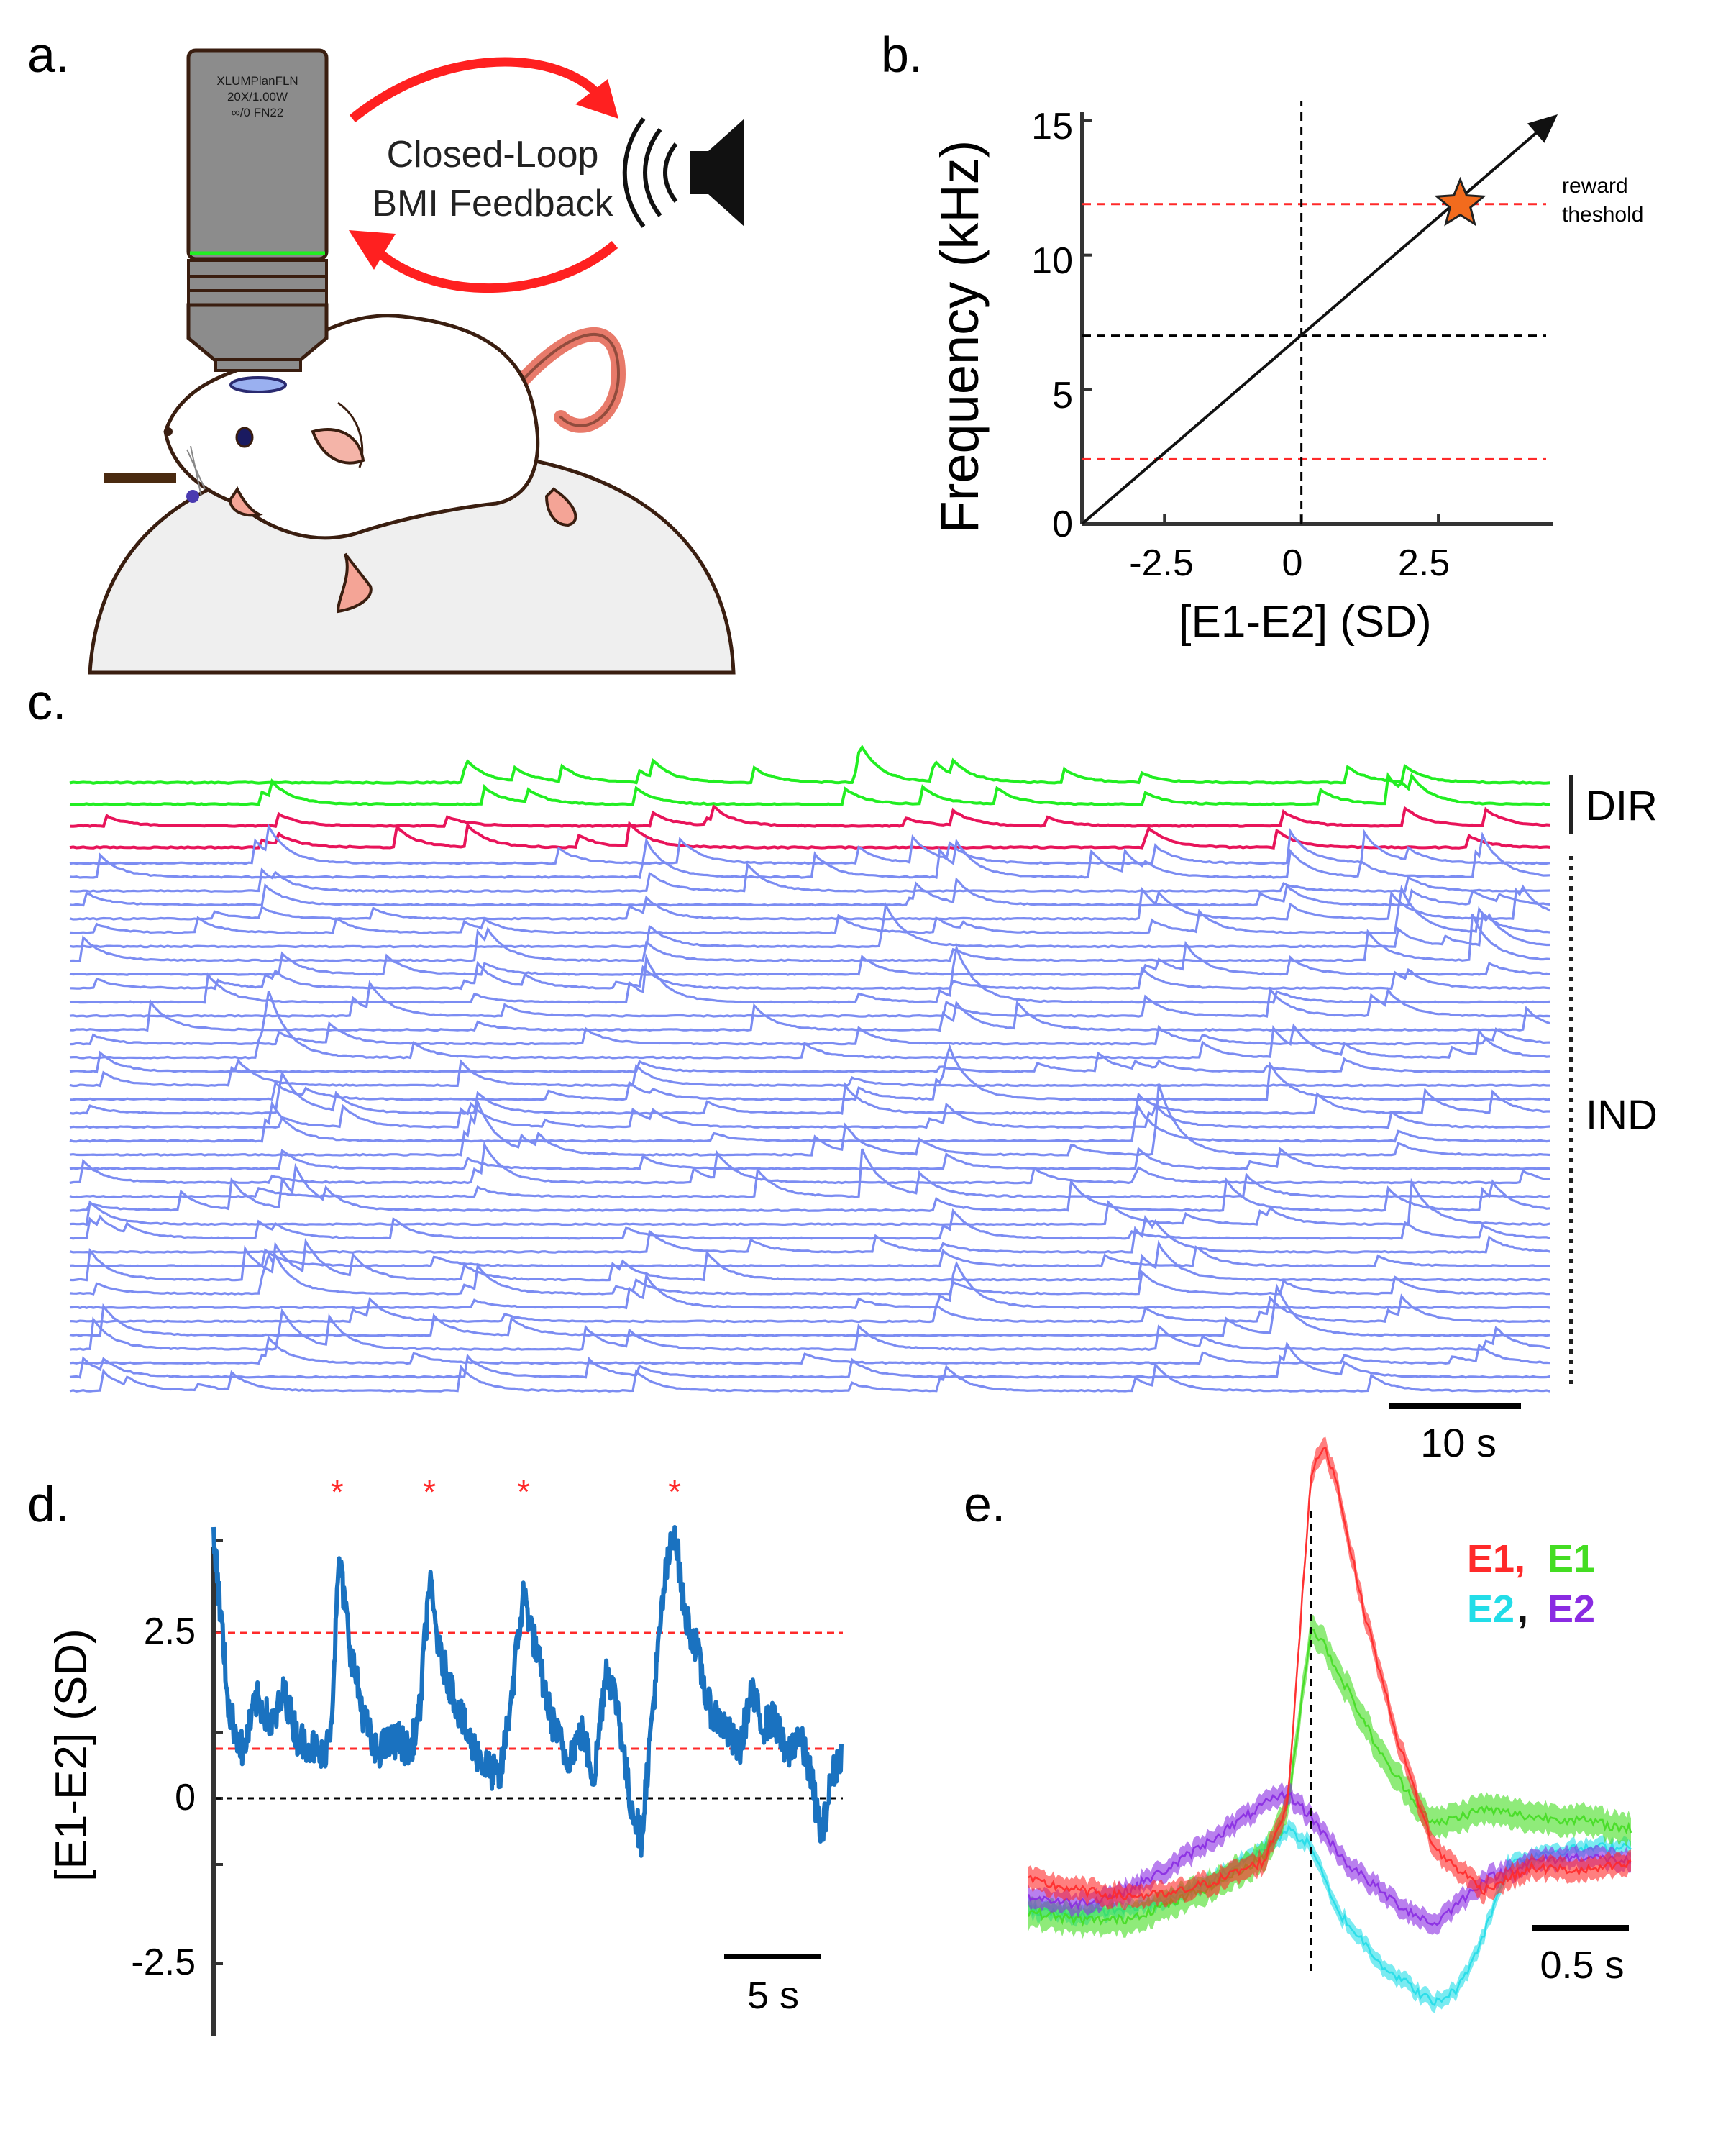 This screenshot has width=1736, height=2140. Describe the element at coordinates (1292, 563) in the screenshot. I see `b-xtick-0: 0` at that location.